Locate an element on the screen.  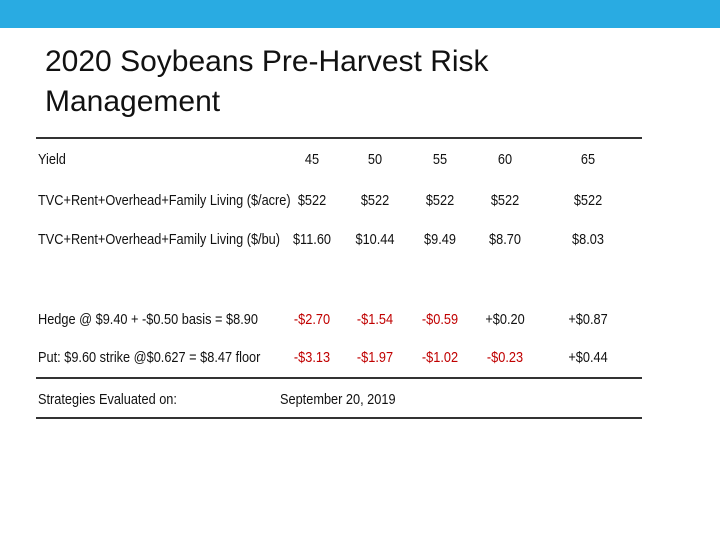
table-cell: +$0.87 is located at coordinates (588, 319).